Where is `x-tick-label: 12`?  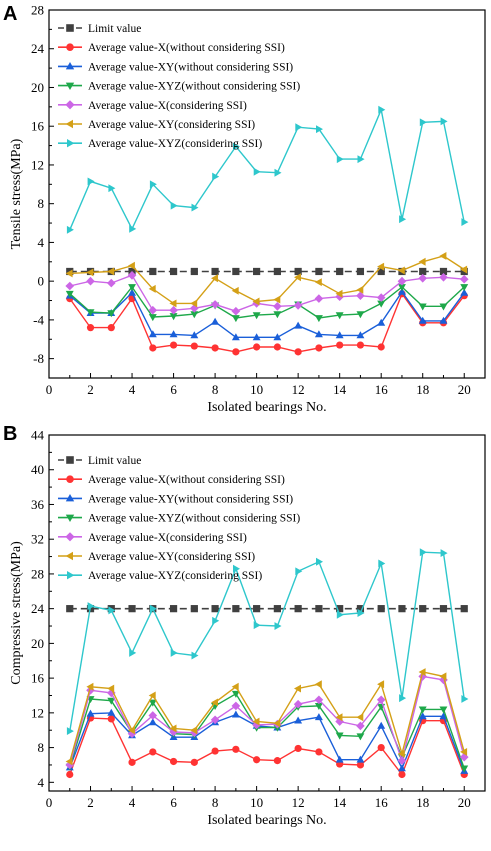 x-tick-label: 12 is located at coordinates (298, 802).